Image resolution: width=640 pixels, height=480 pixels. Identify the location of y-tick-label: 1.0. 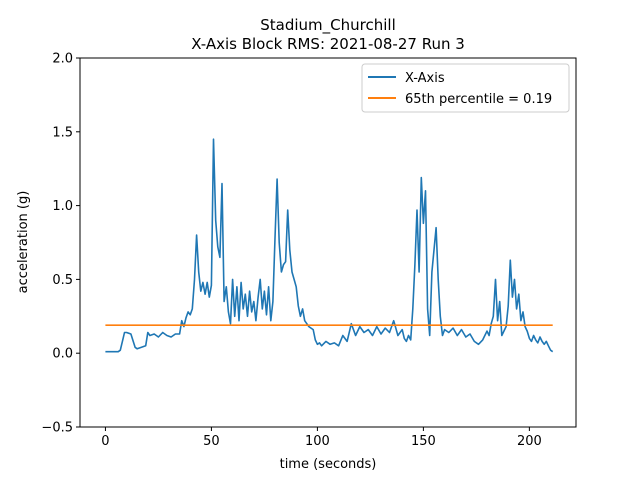
(62, 206).